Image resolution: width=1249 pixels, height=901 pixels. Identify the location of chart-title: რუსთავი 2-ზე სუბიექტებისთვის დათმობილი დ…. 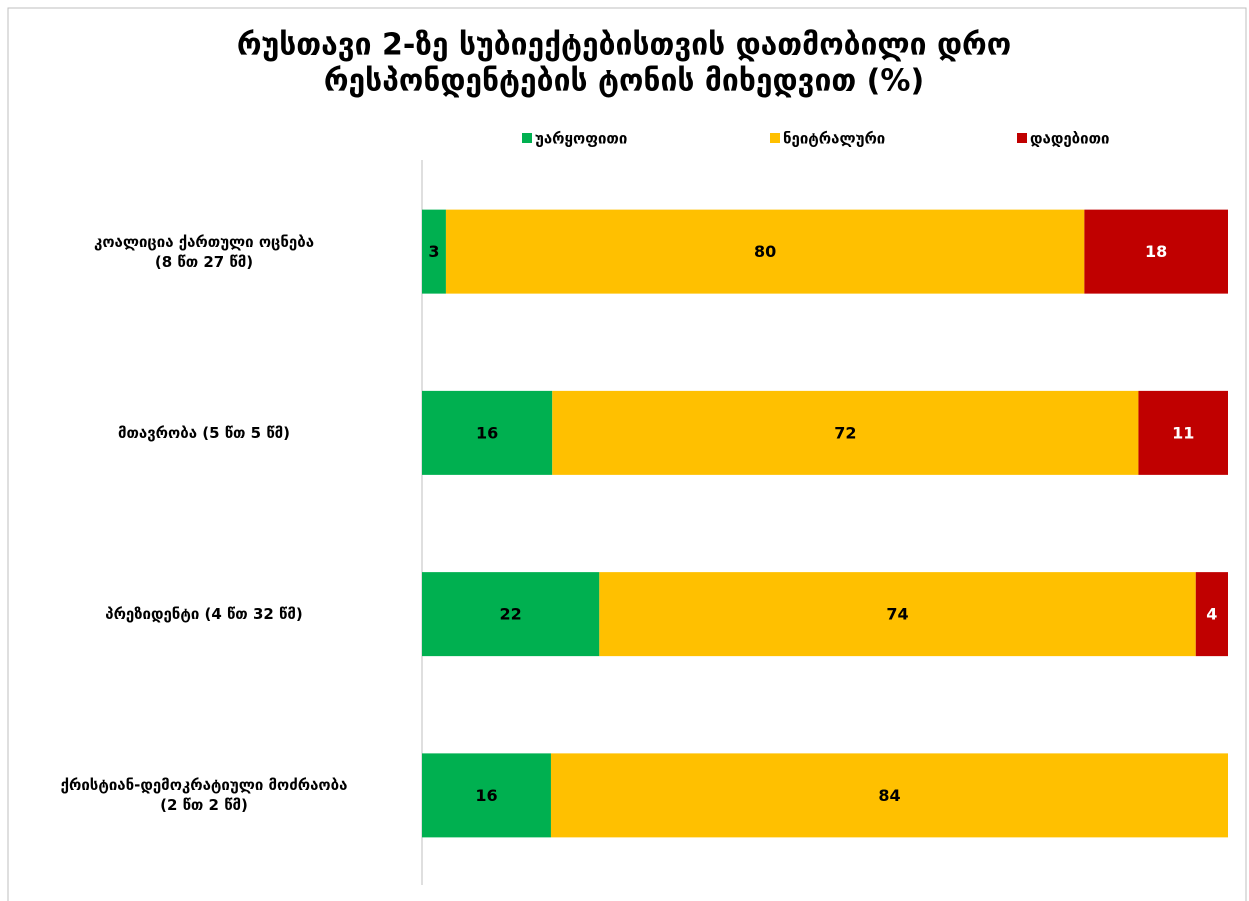
(624, 45).